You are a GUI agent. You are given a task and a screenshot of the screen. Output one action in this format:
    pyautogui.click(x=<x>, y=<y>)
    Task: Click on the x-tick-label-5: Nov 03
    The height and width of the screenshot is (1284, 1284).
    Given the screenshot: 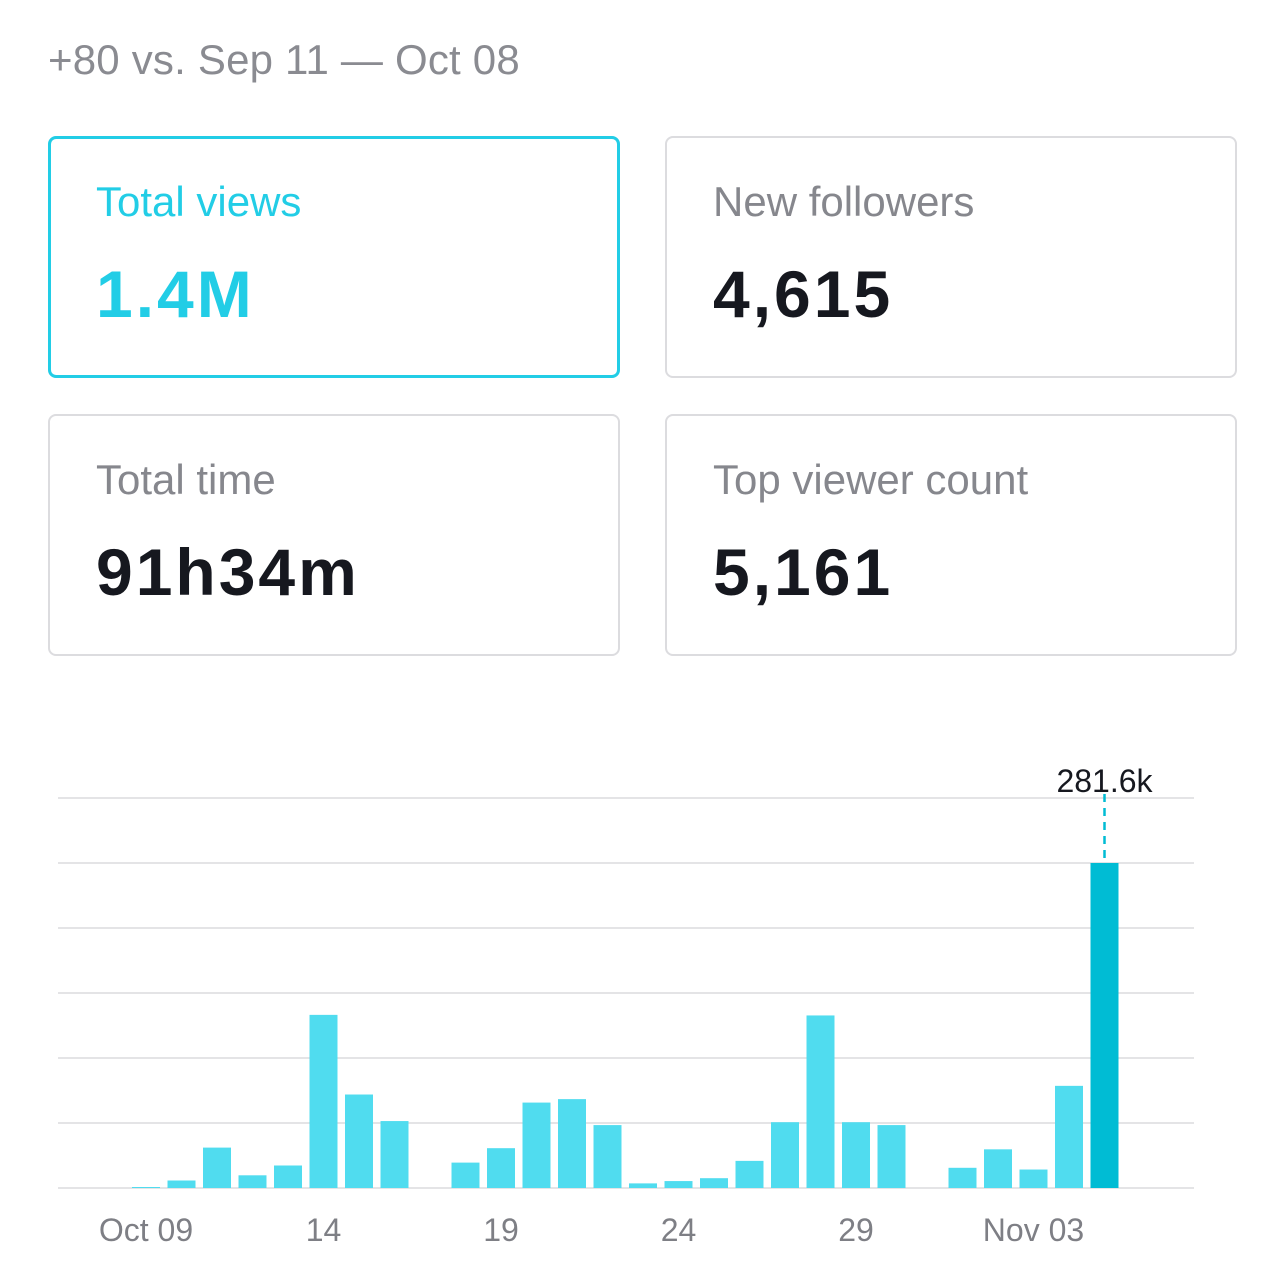 What is the action you would take?
    pyautogui.click(x=1033, y=1230)
    